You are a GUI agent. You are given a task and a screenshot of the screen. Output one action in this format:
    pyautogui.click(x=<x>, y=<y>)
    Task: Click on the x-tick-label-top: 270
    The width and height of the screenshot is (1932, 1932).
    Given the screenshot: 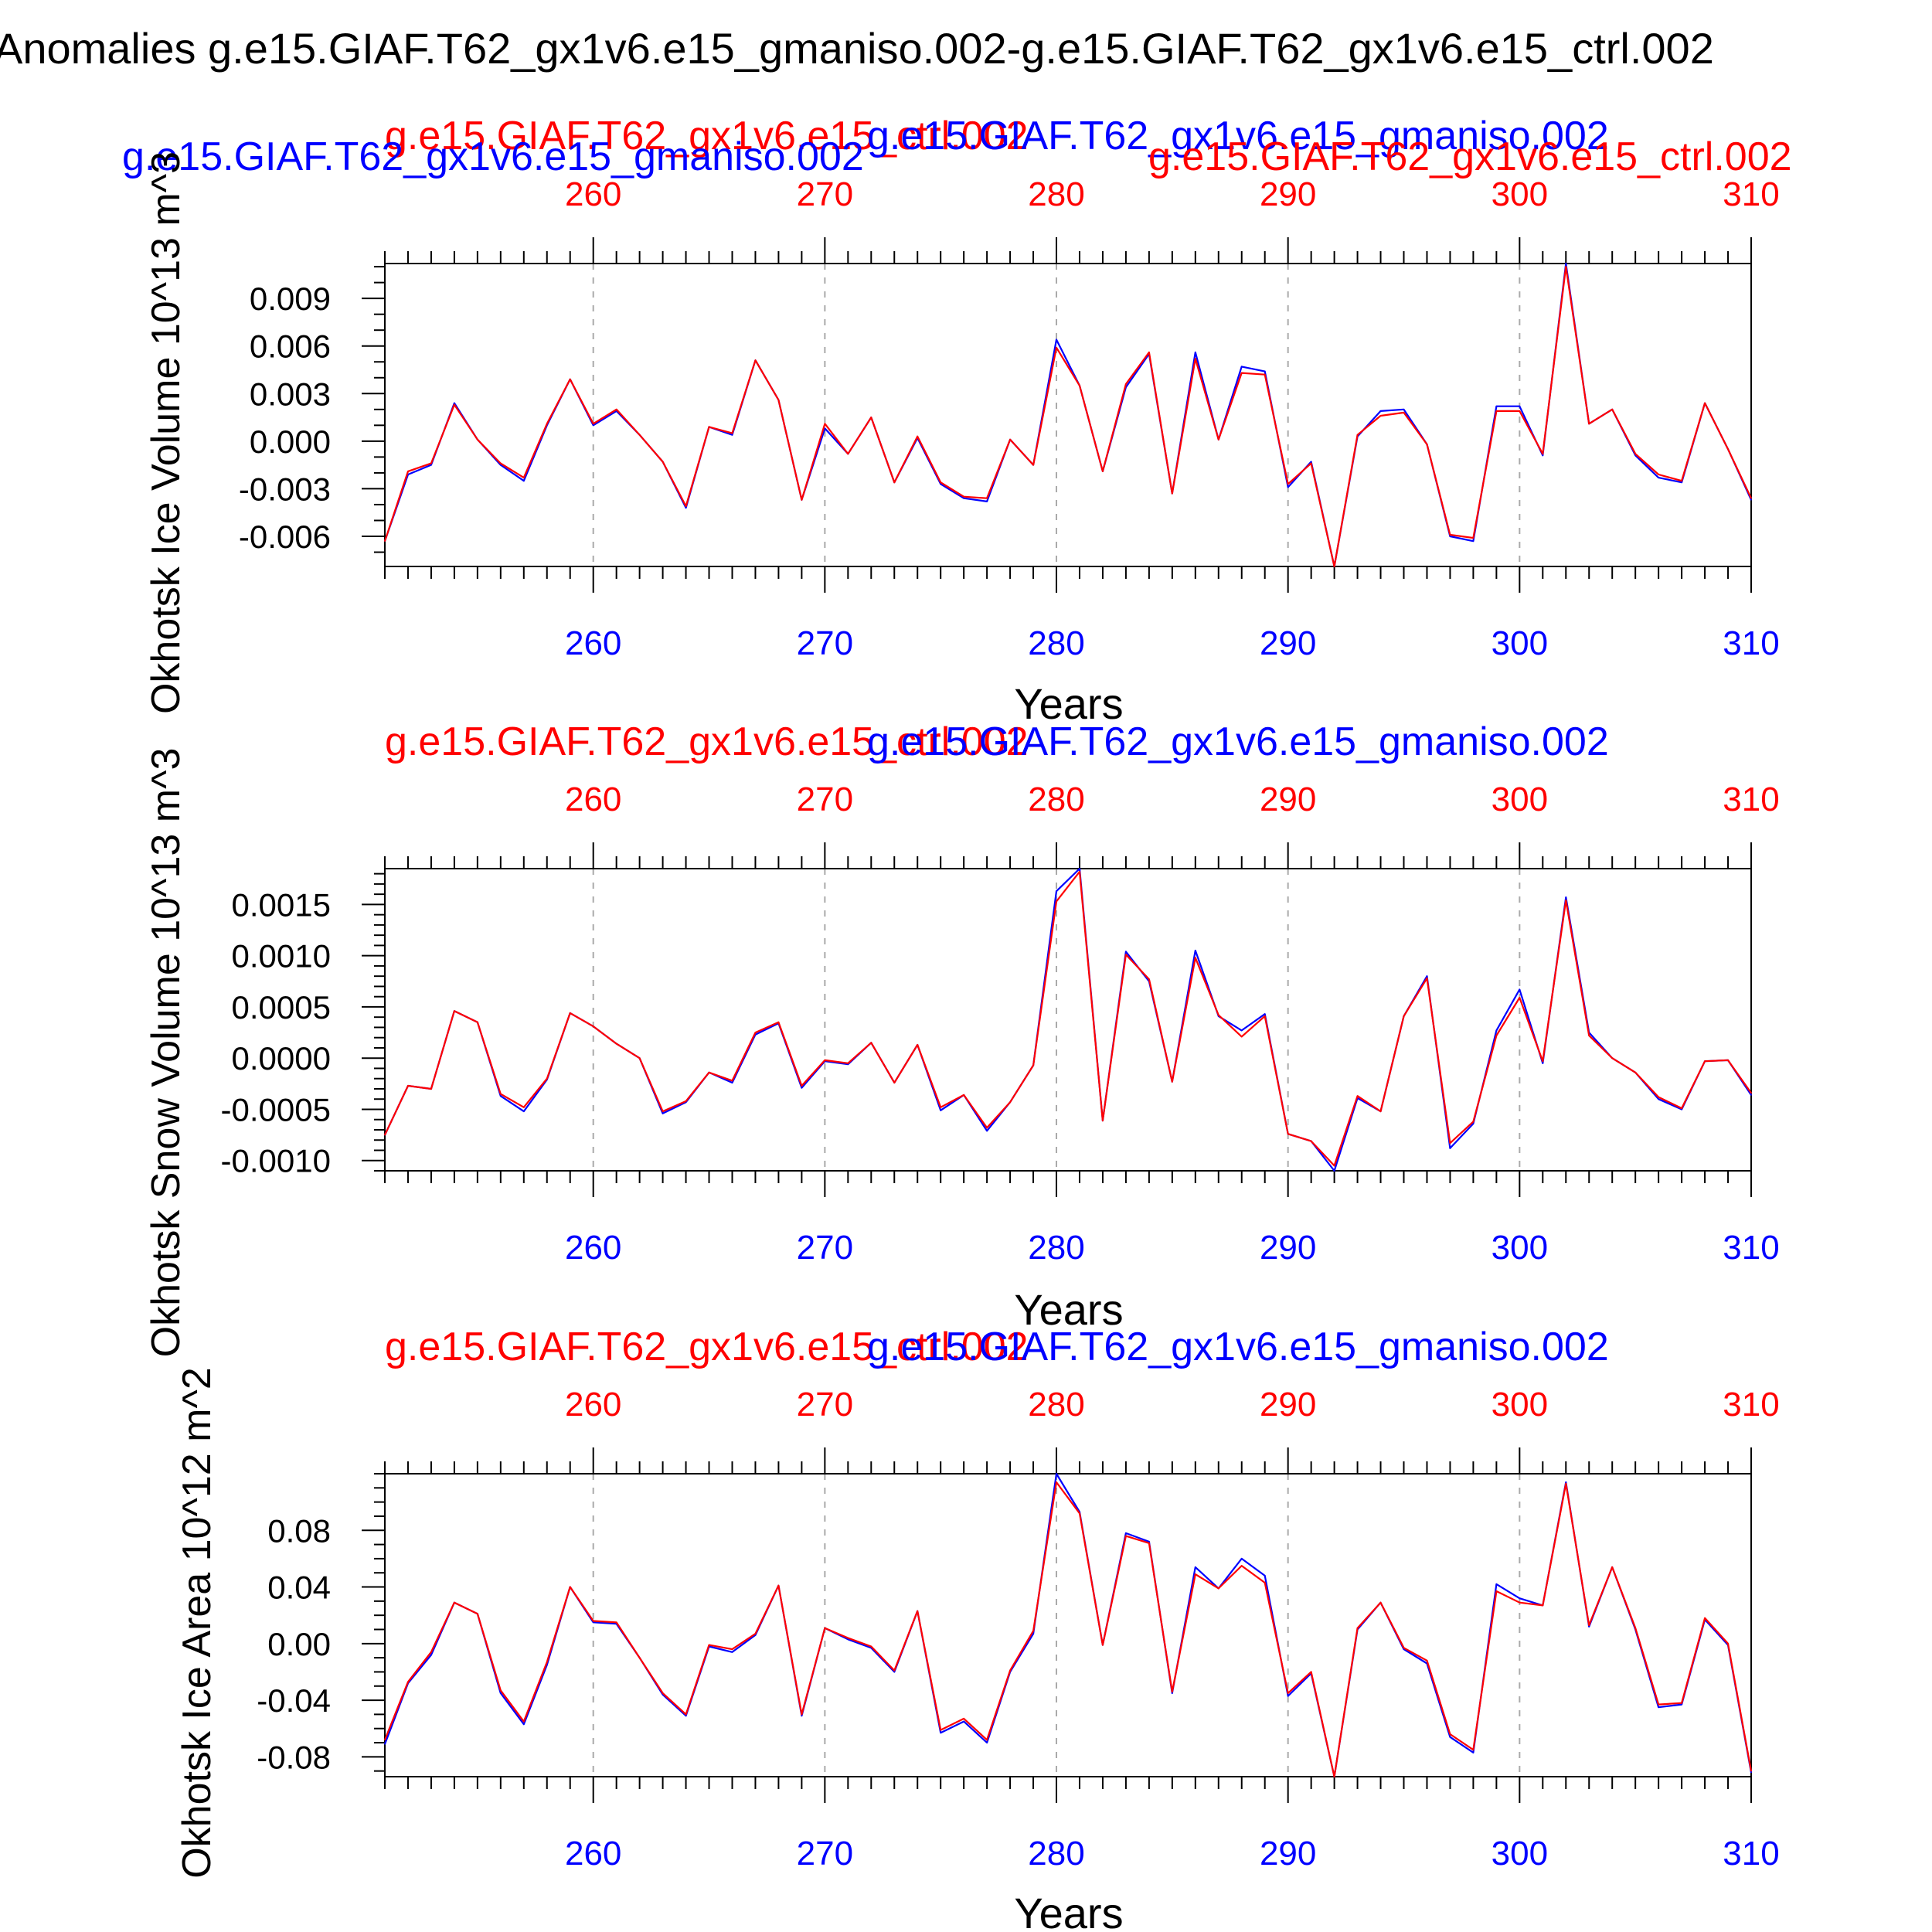 What is the action you would take?
    pyautogui.click(x=825, y=1404)
    